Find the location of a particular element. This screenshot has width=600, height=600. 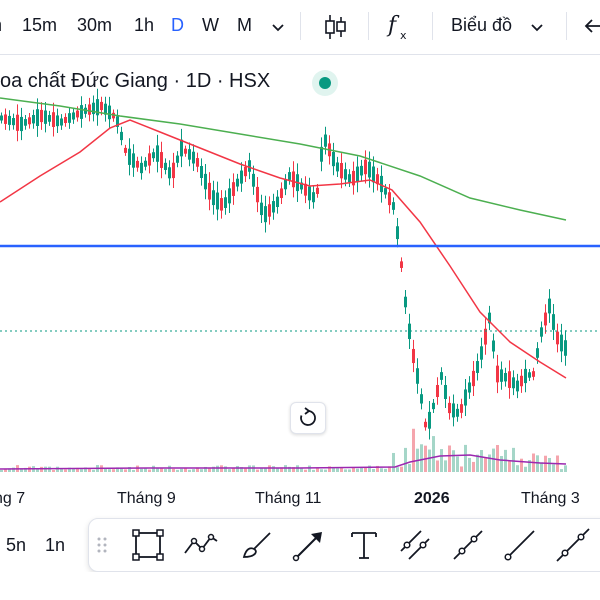

timeframe-d: D is located at coordinates (177, 25).